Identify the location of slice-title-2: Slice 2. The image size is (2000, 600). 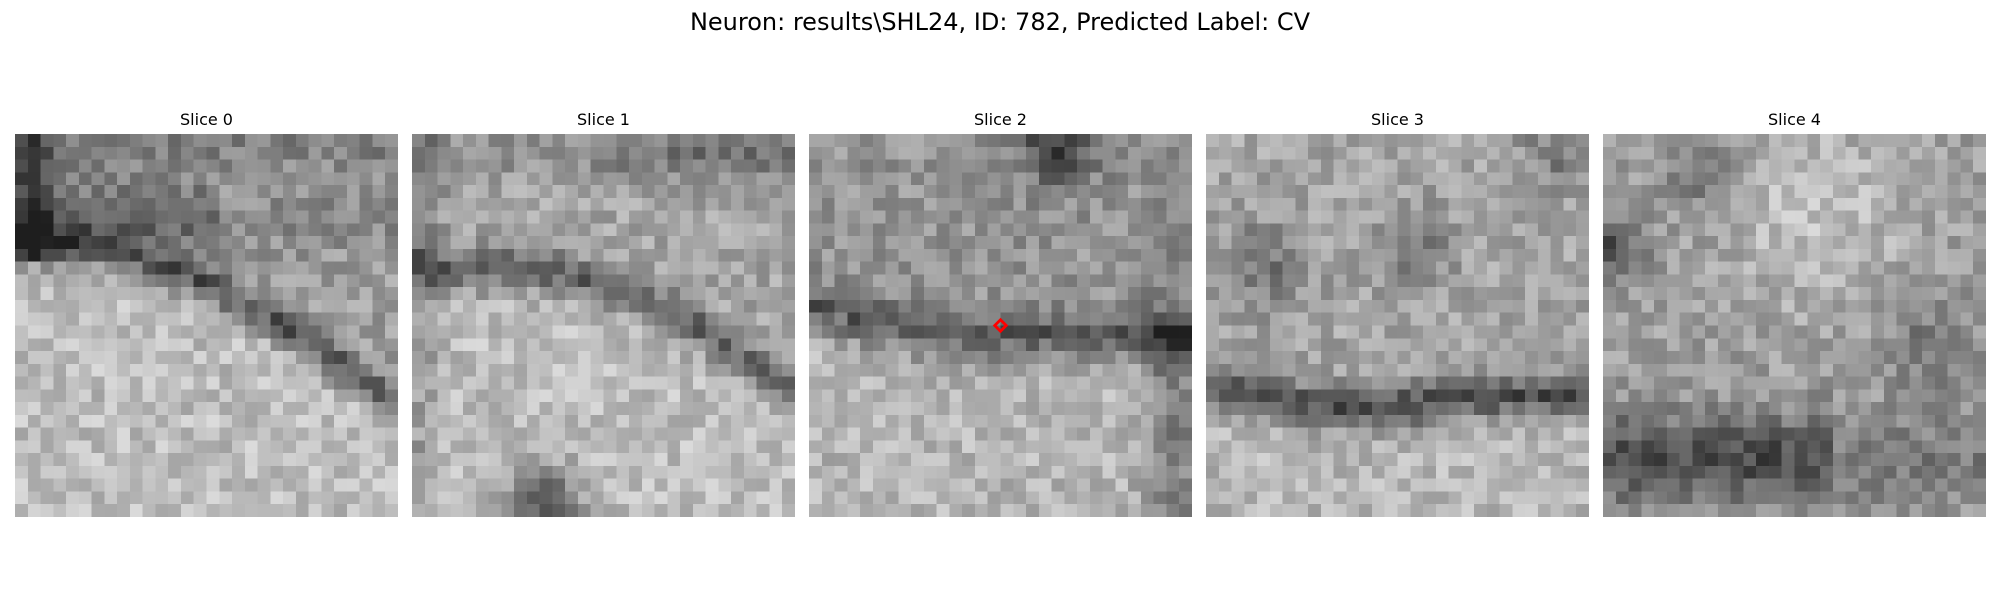
(1000, 119).